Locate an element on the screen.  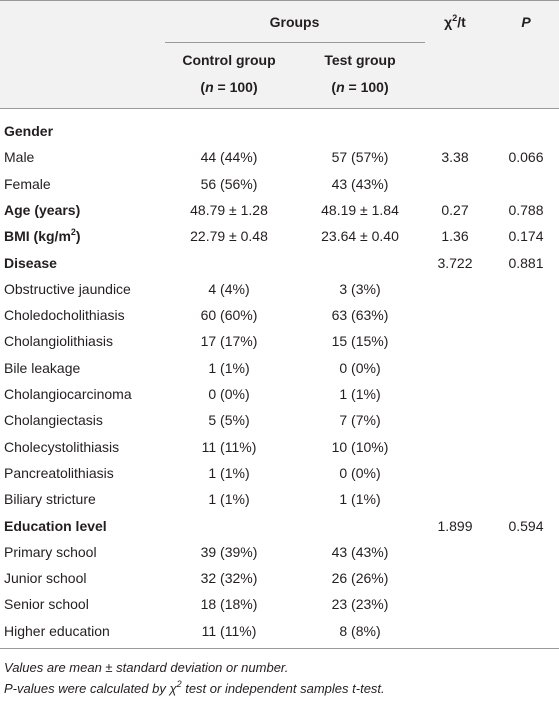
test-cell: 15 (15%) is located at coordinates (360, 341).